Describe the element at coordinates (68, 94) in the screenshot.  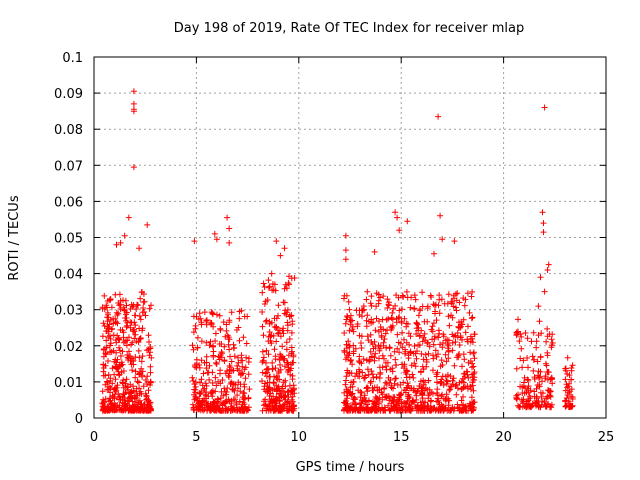
I see `y-tick-label: 0.09` at that location.